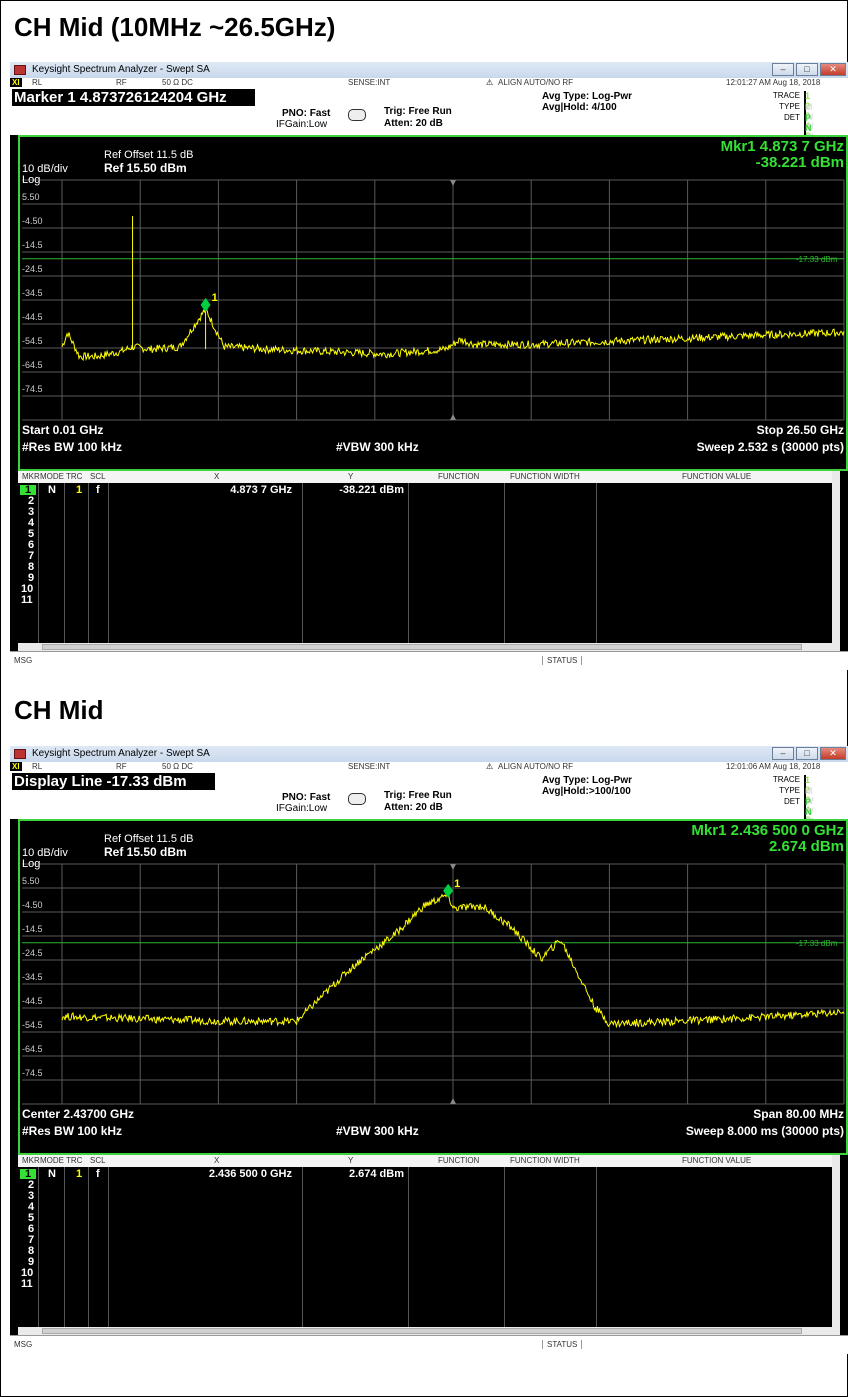  I want to click on marker-diamond, so click(205, 304).